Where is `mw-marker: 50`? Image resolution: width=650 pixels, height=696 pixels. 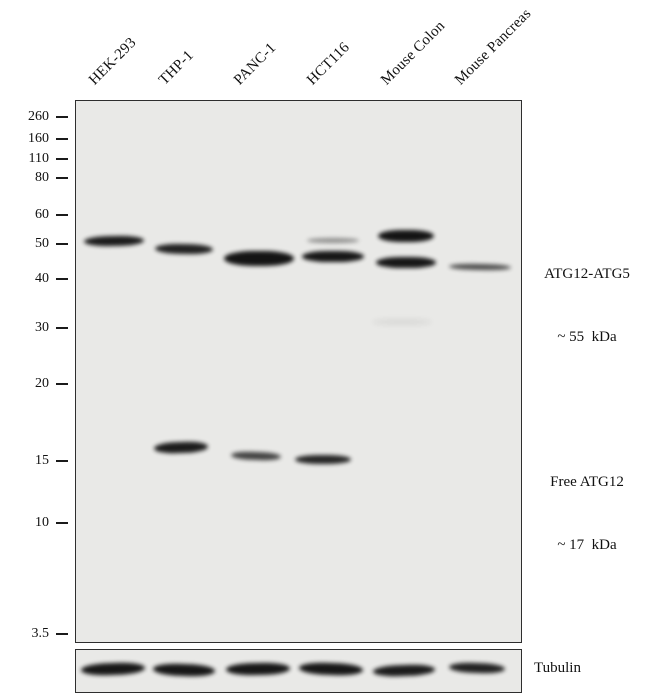
mw-marker: 50 is located at coordinates (36, 244).